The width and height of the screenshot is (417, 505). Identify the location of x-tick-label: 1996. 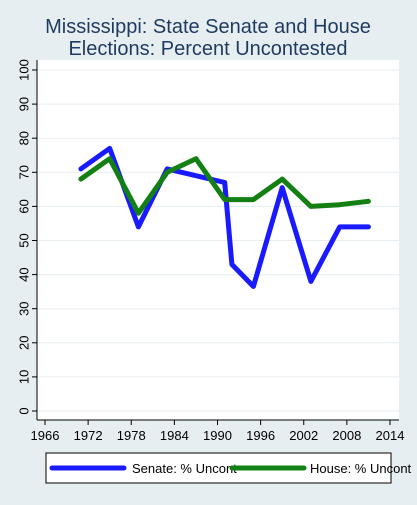
(260, 435).